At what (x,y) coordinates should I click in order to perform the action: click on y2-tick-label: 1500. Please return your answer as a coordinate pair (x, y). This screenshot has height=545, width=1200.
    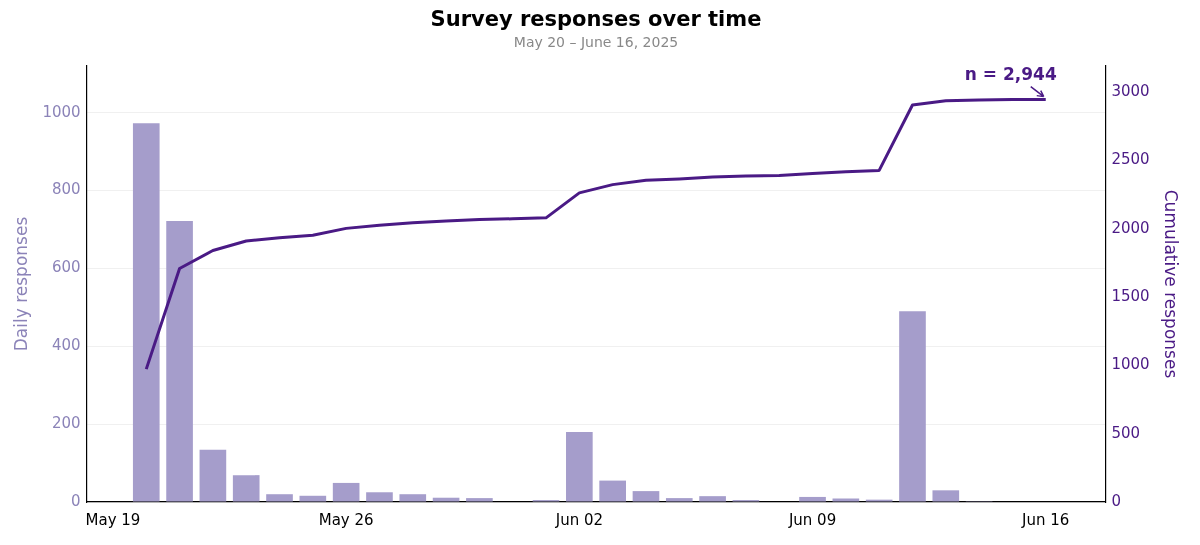
    Looking at the image, I should click on (1130, 295).